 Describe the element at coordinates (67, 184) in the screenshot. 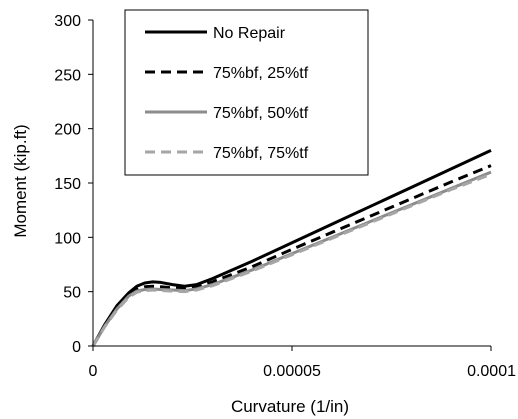

I see `y-tick-label: 150` at that location.